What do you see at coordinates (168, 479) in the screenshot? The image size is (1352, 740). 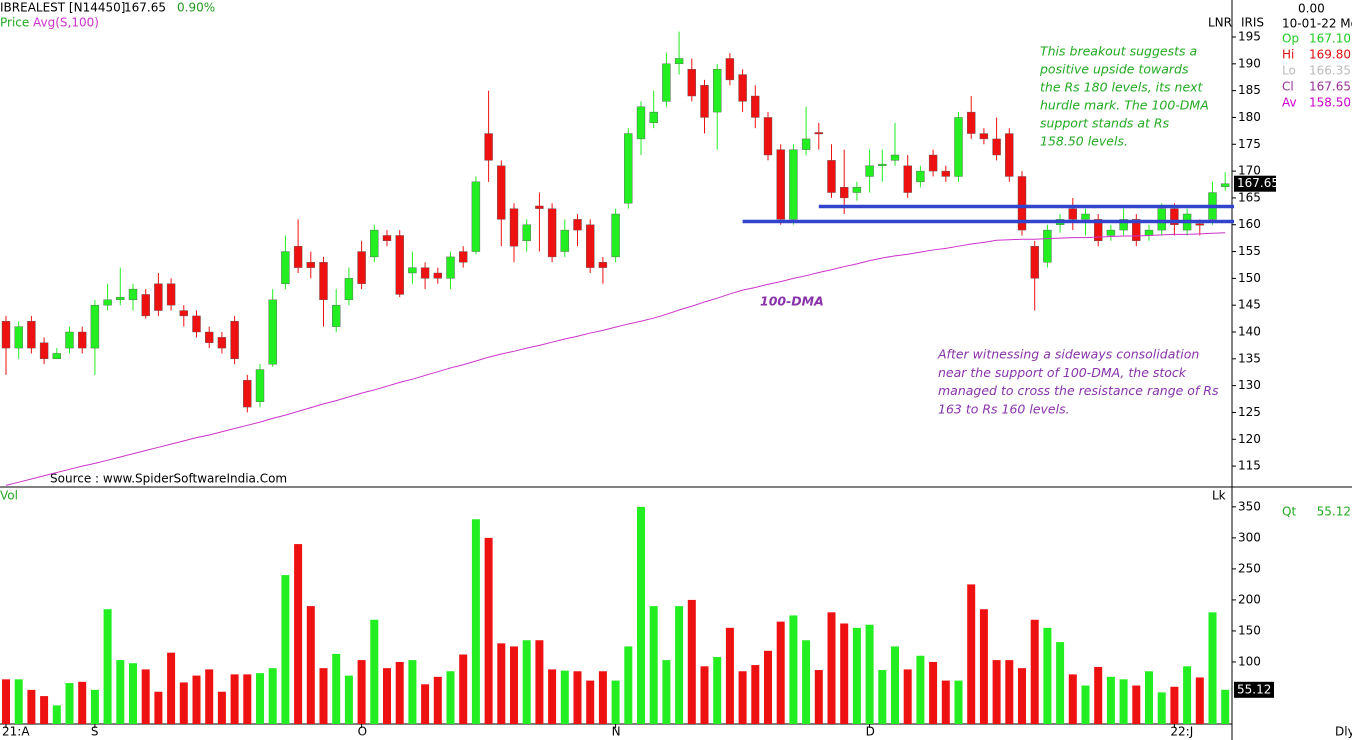 I see `source: Source : www.SpiderSoftwareIndia.Com` at bounding box center [168, 479].